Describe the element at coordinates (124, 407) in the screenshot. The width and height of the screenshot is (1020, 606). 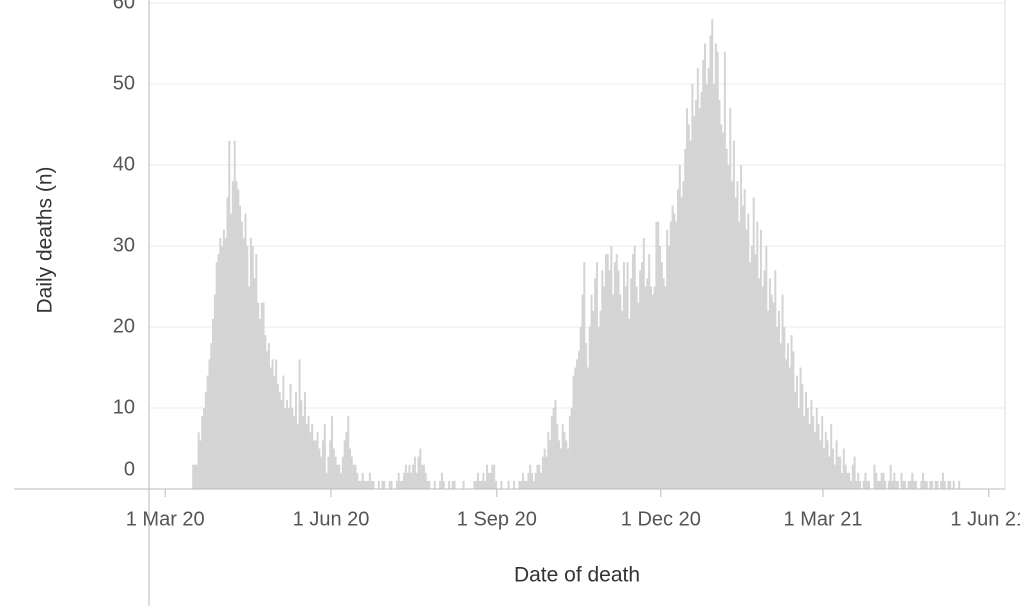
I see `y-tick-label: 10` at that location.